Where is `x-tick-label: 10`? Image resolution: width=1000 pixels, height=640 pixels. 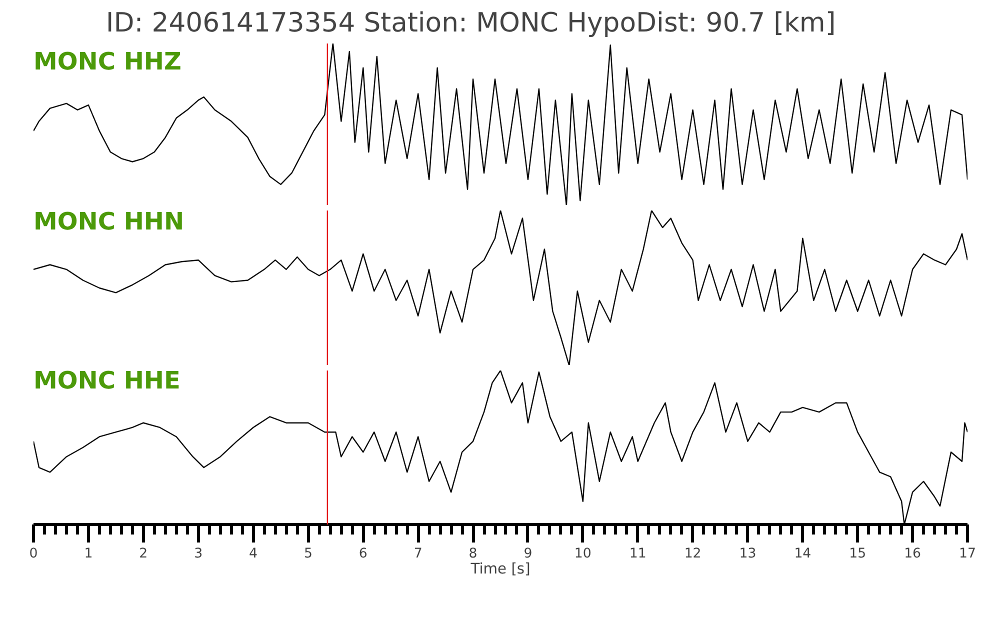 x-tick-label: 10 is located at coordinates (583, 554).